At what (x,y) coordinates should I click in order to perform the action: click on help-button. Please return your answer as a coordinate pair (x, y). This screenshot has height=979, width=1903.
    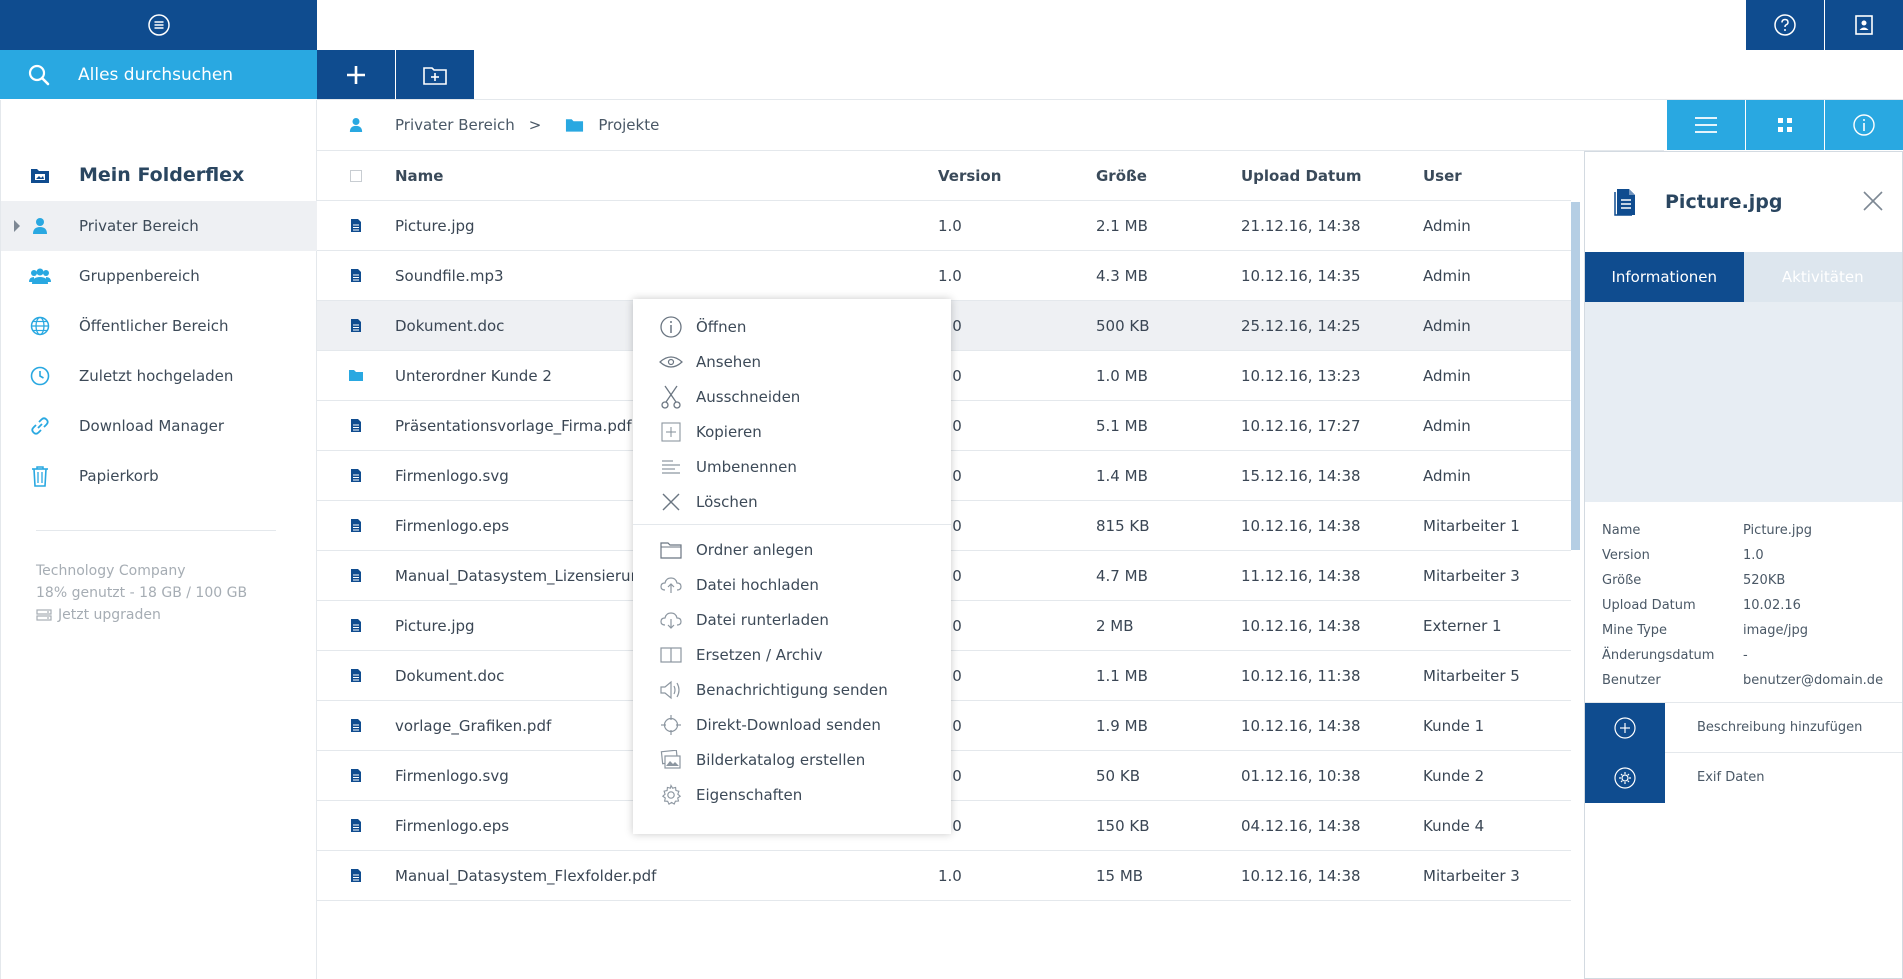
    Looking at the image, I should click on (1785, 25).